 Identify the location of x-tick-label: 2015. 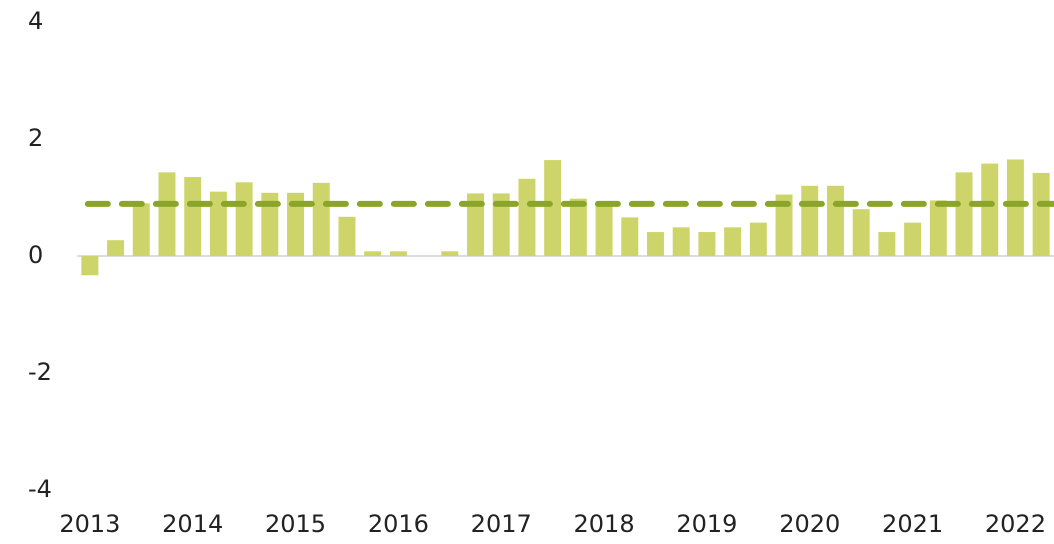
(295, 524).